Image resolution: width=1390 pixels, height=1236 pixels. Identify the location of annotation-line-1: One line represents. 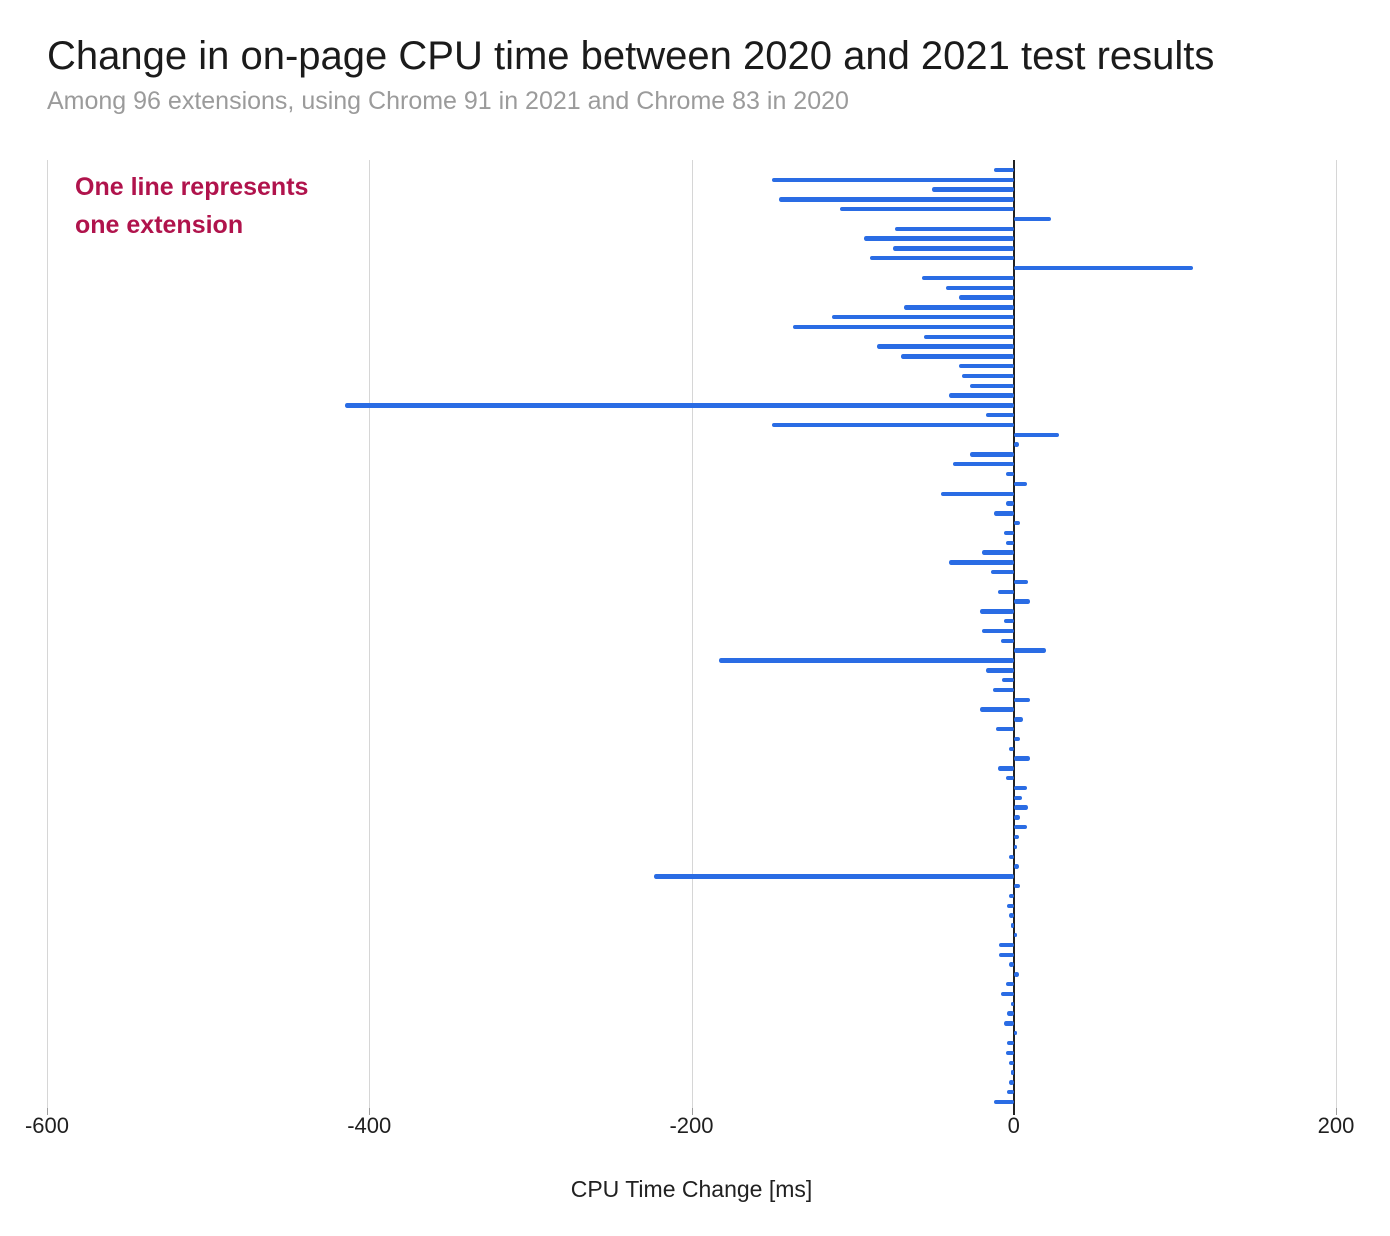
(192, 187).